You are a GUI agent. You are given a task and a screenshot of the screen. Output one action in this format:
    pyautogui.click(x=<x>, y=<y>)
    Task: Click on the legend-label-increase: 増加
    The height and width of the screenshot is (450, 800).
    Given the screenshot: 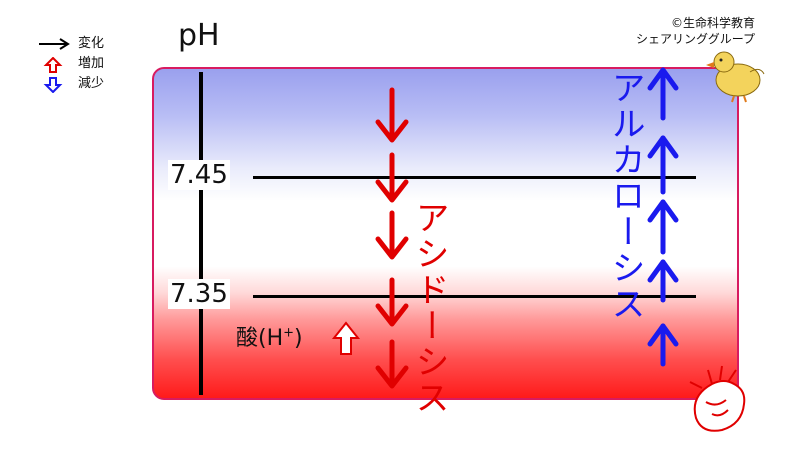 What is the action you would take?
    pyautogui.click(x=91, y=63)
    